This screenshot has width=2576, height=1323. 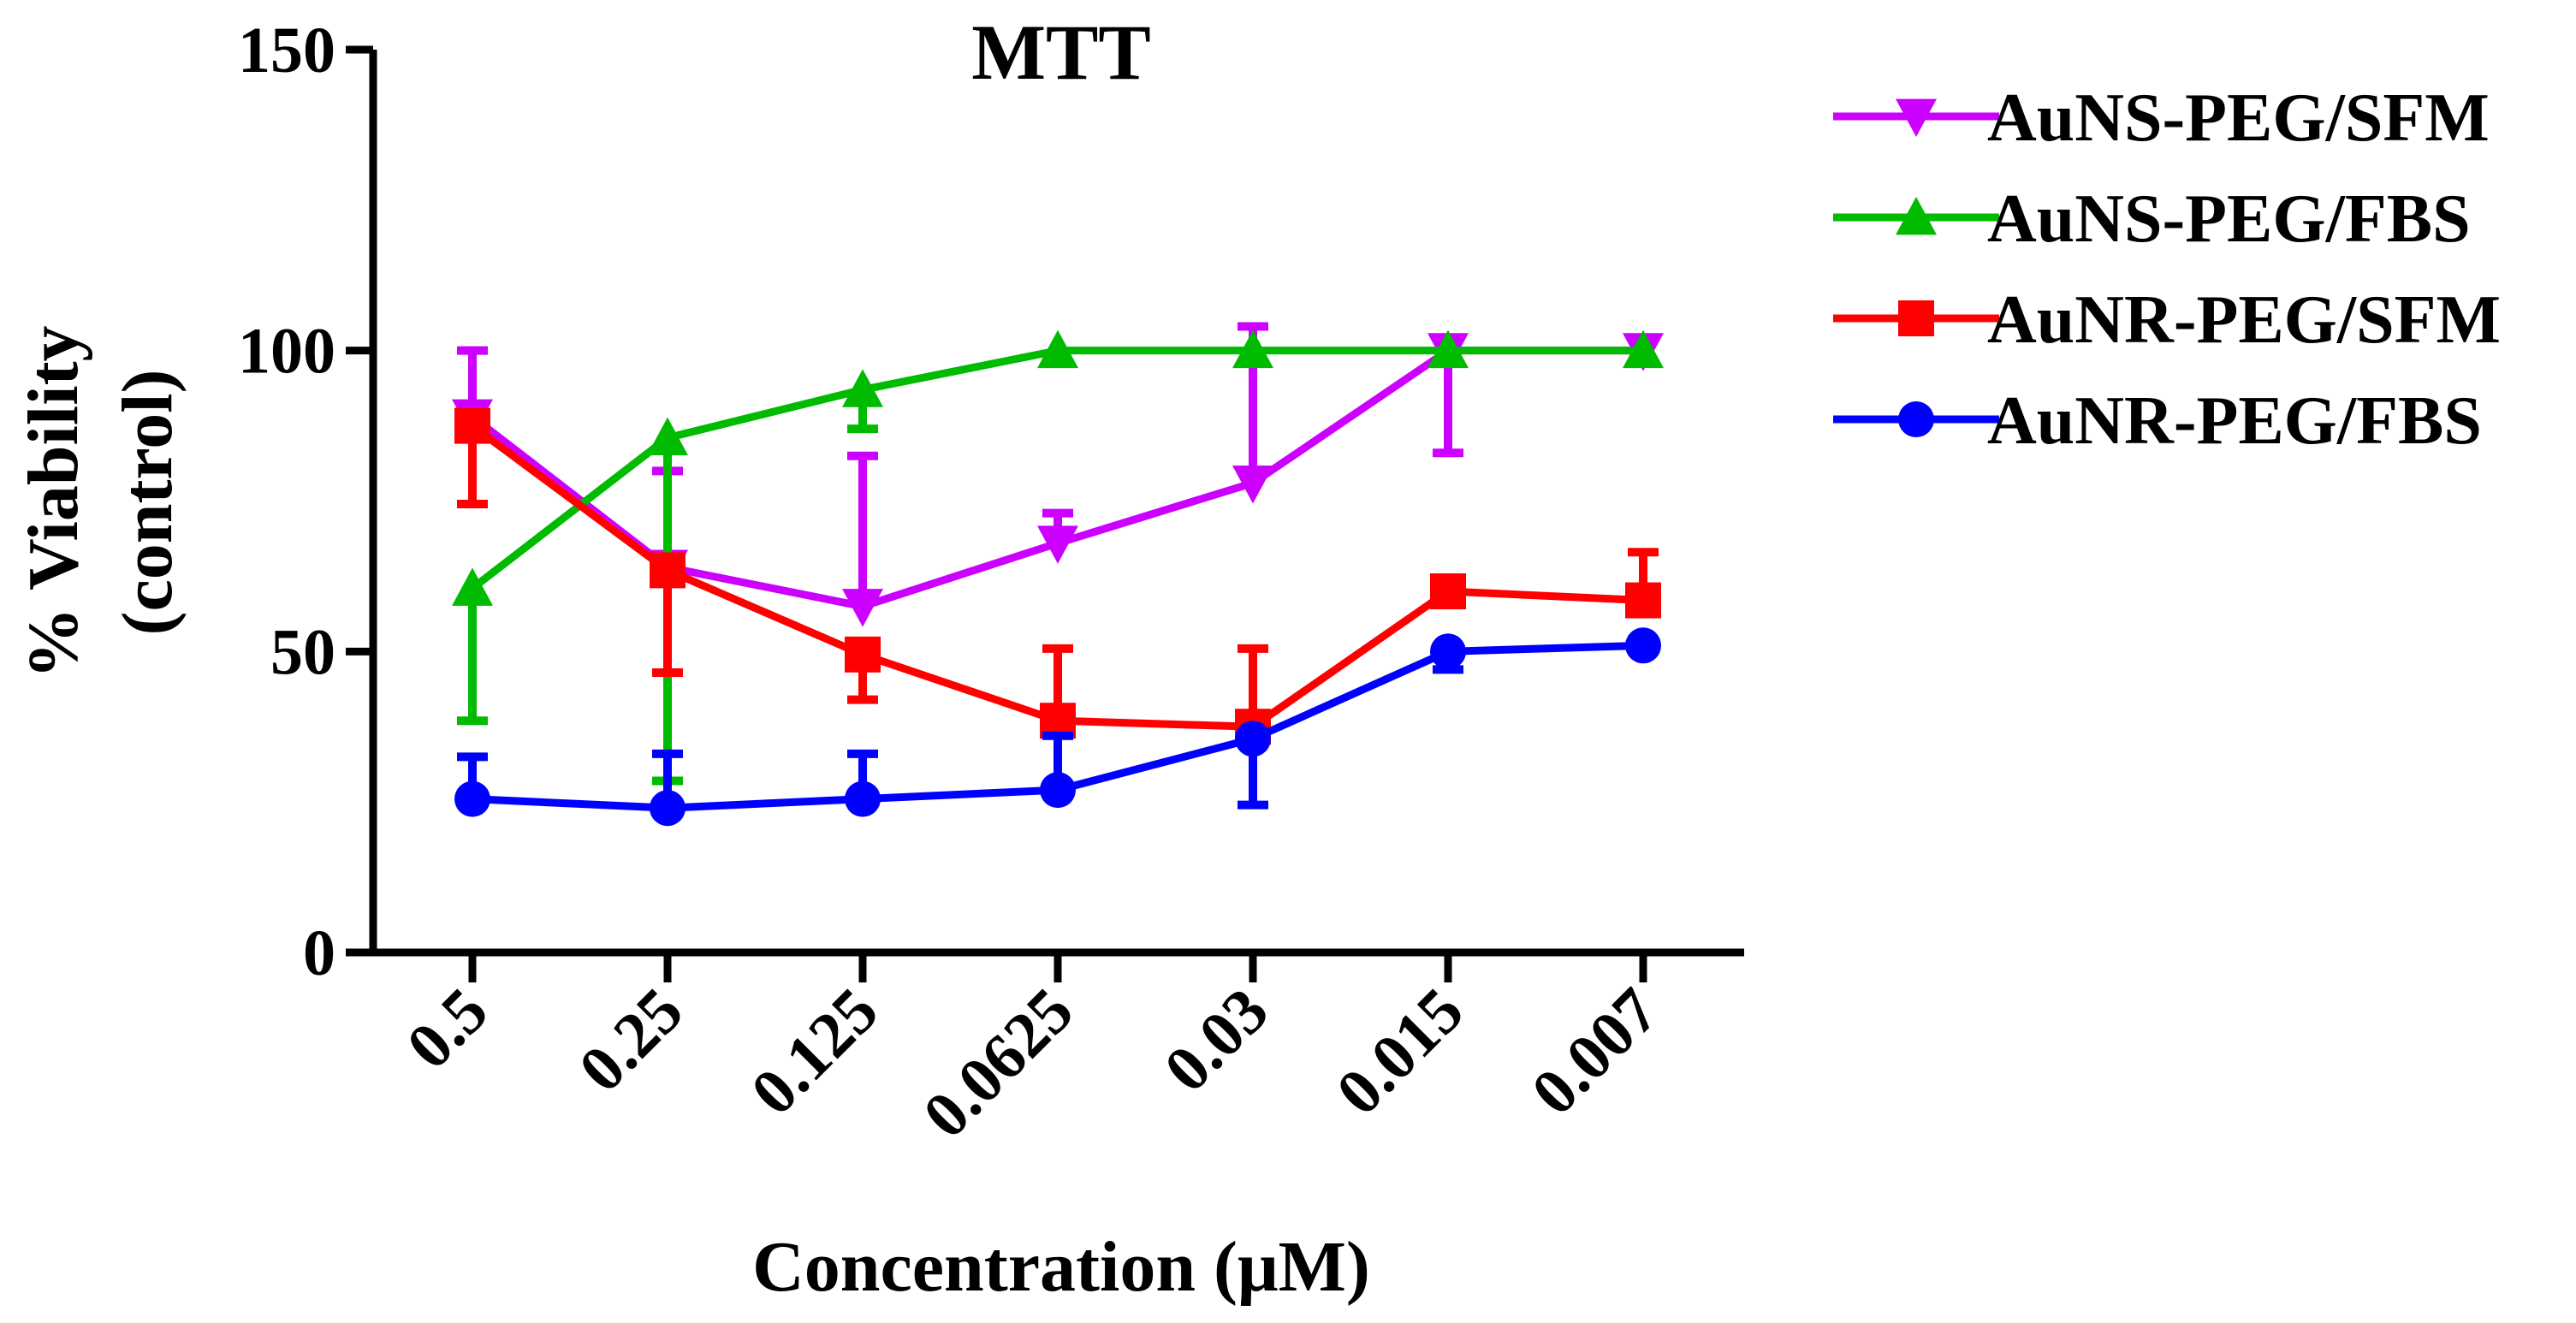 I want to click on x-tick-label: 0.0625, so click(x=998, y=1063).